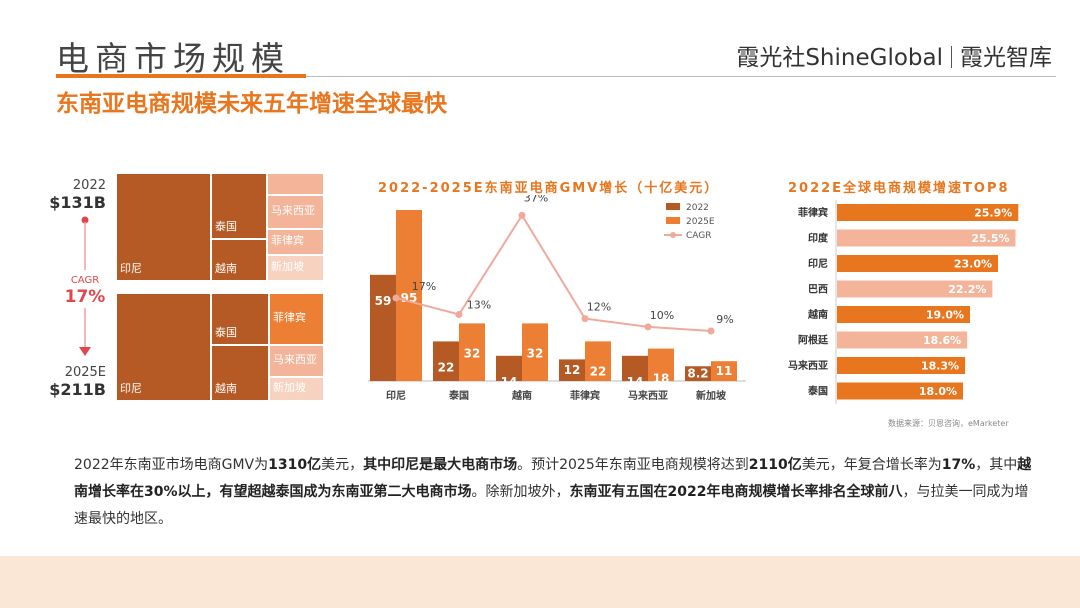 Image resolution: width=1080 pixels, height=608 pixels. Describe the element at coordinates (509, 382) in the screenshot. I see `gmv-label-2022: 14` at that location.